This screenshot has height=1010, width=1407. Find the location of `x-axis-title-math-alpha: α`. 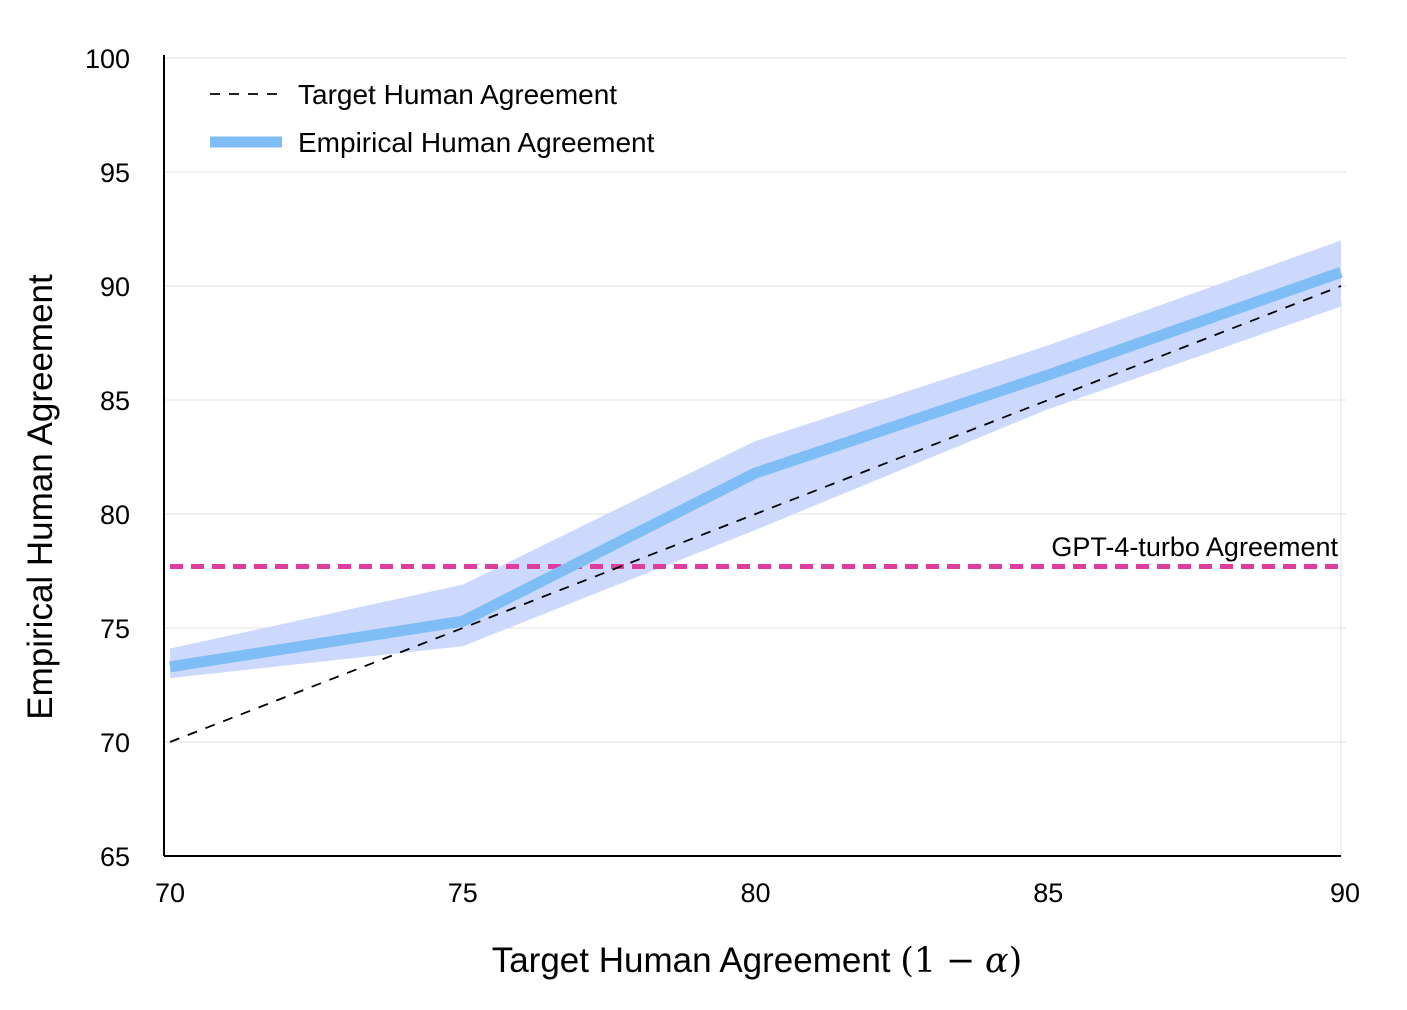

x-axis-title-math-alpha: α is located at coordinates (997, 961).